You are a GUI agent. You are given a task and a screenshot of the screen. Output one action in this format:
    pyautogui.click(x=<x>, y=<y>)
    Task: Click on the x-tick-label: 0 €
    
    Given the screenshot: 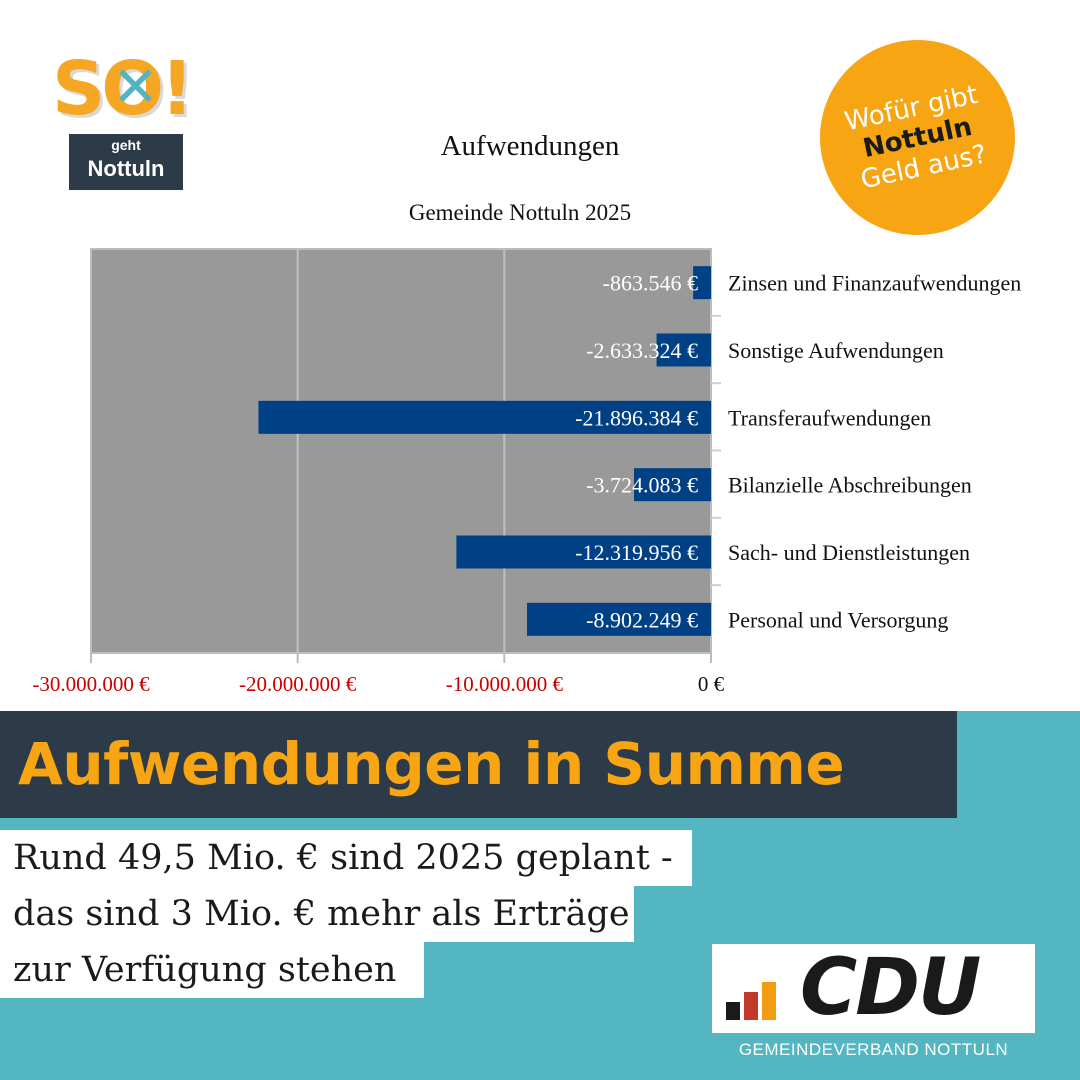 What is the action you would take?
    pyautogui.click(x=711, y=684)
    